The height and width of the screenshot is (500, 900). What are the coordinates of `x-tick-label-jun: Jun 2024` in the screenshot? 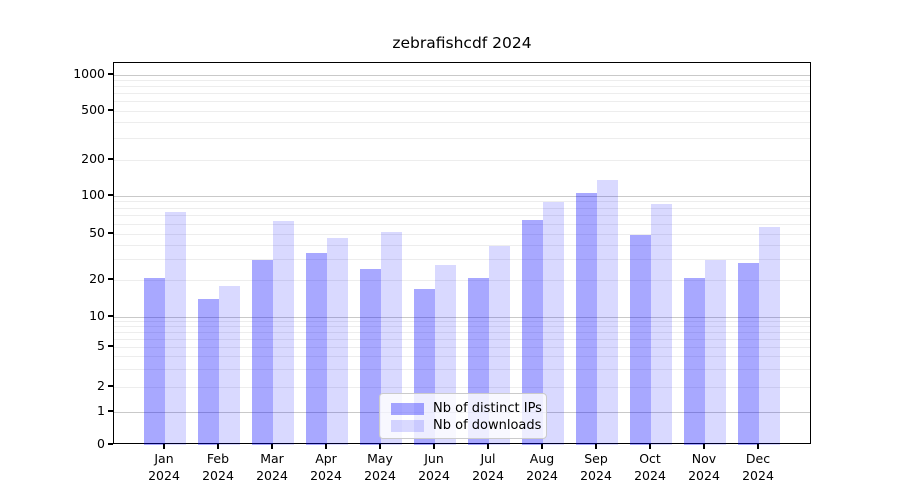 It's located at (434, 467).